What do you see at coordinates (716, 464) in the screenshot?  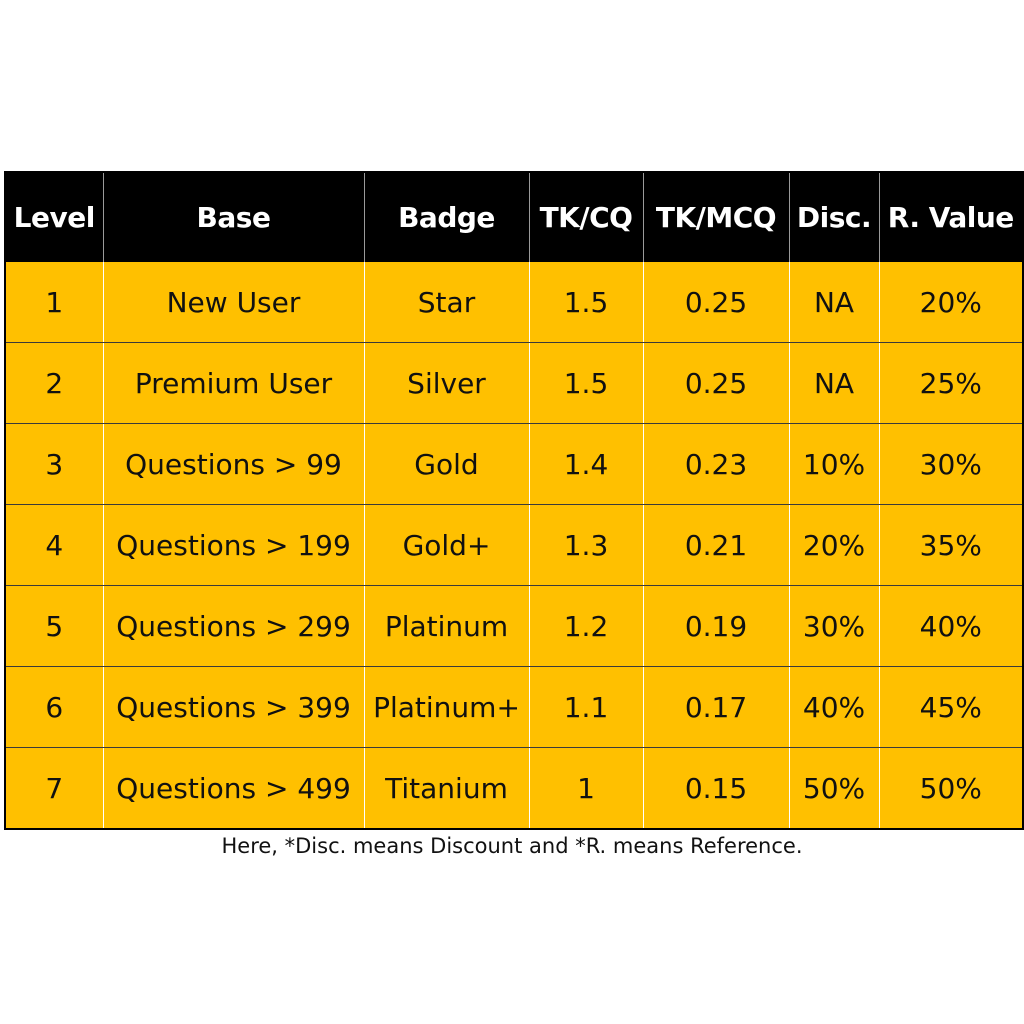 I see `cell-tk-mcq: 0.23` at bounding box center [716, 464].